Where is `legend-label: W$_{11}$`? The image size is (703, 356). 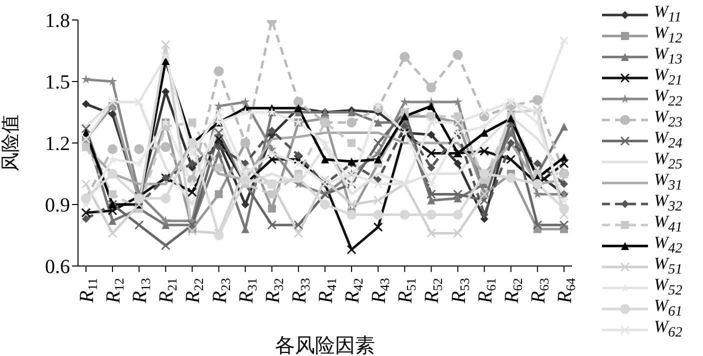 legend-label: W$_{11}$ is located at coordinates (668, 14).